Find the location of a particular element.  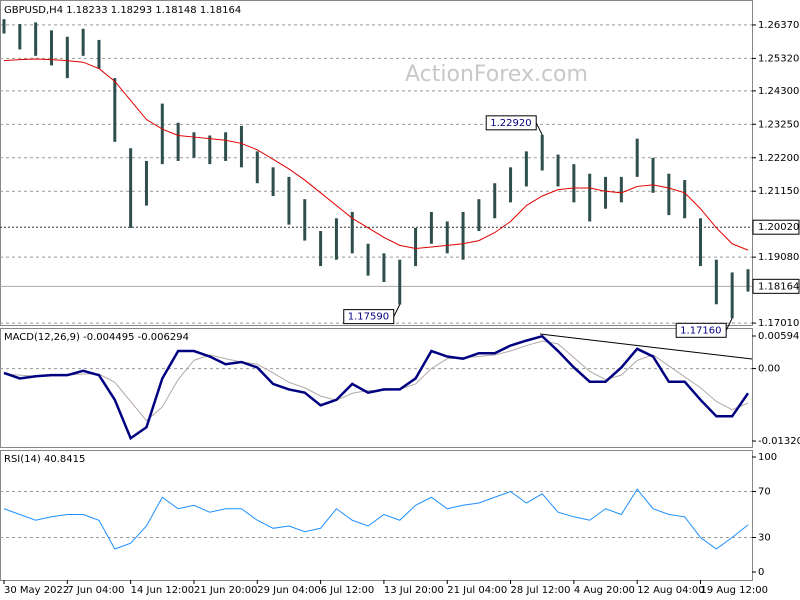

y-tick-label: 1.24300 is located at coordinates (778, 91).